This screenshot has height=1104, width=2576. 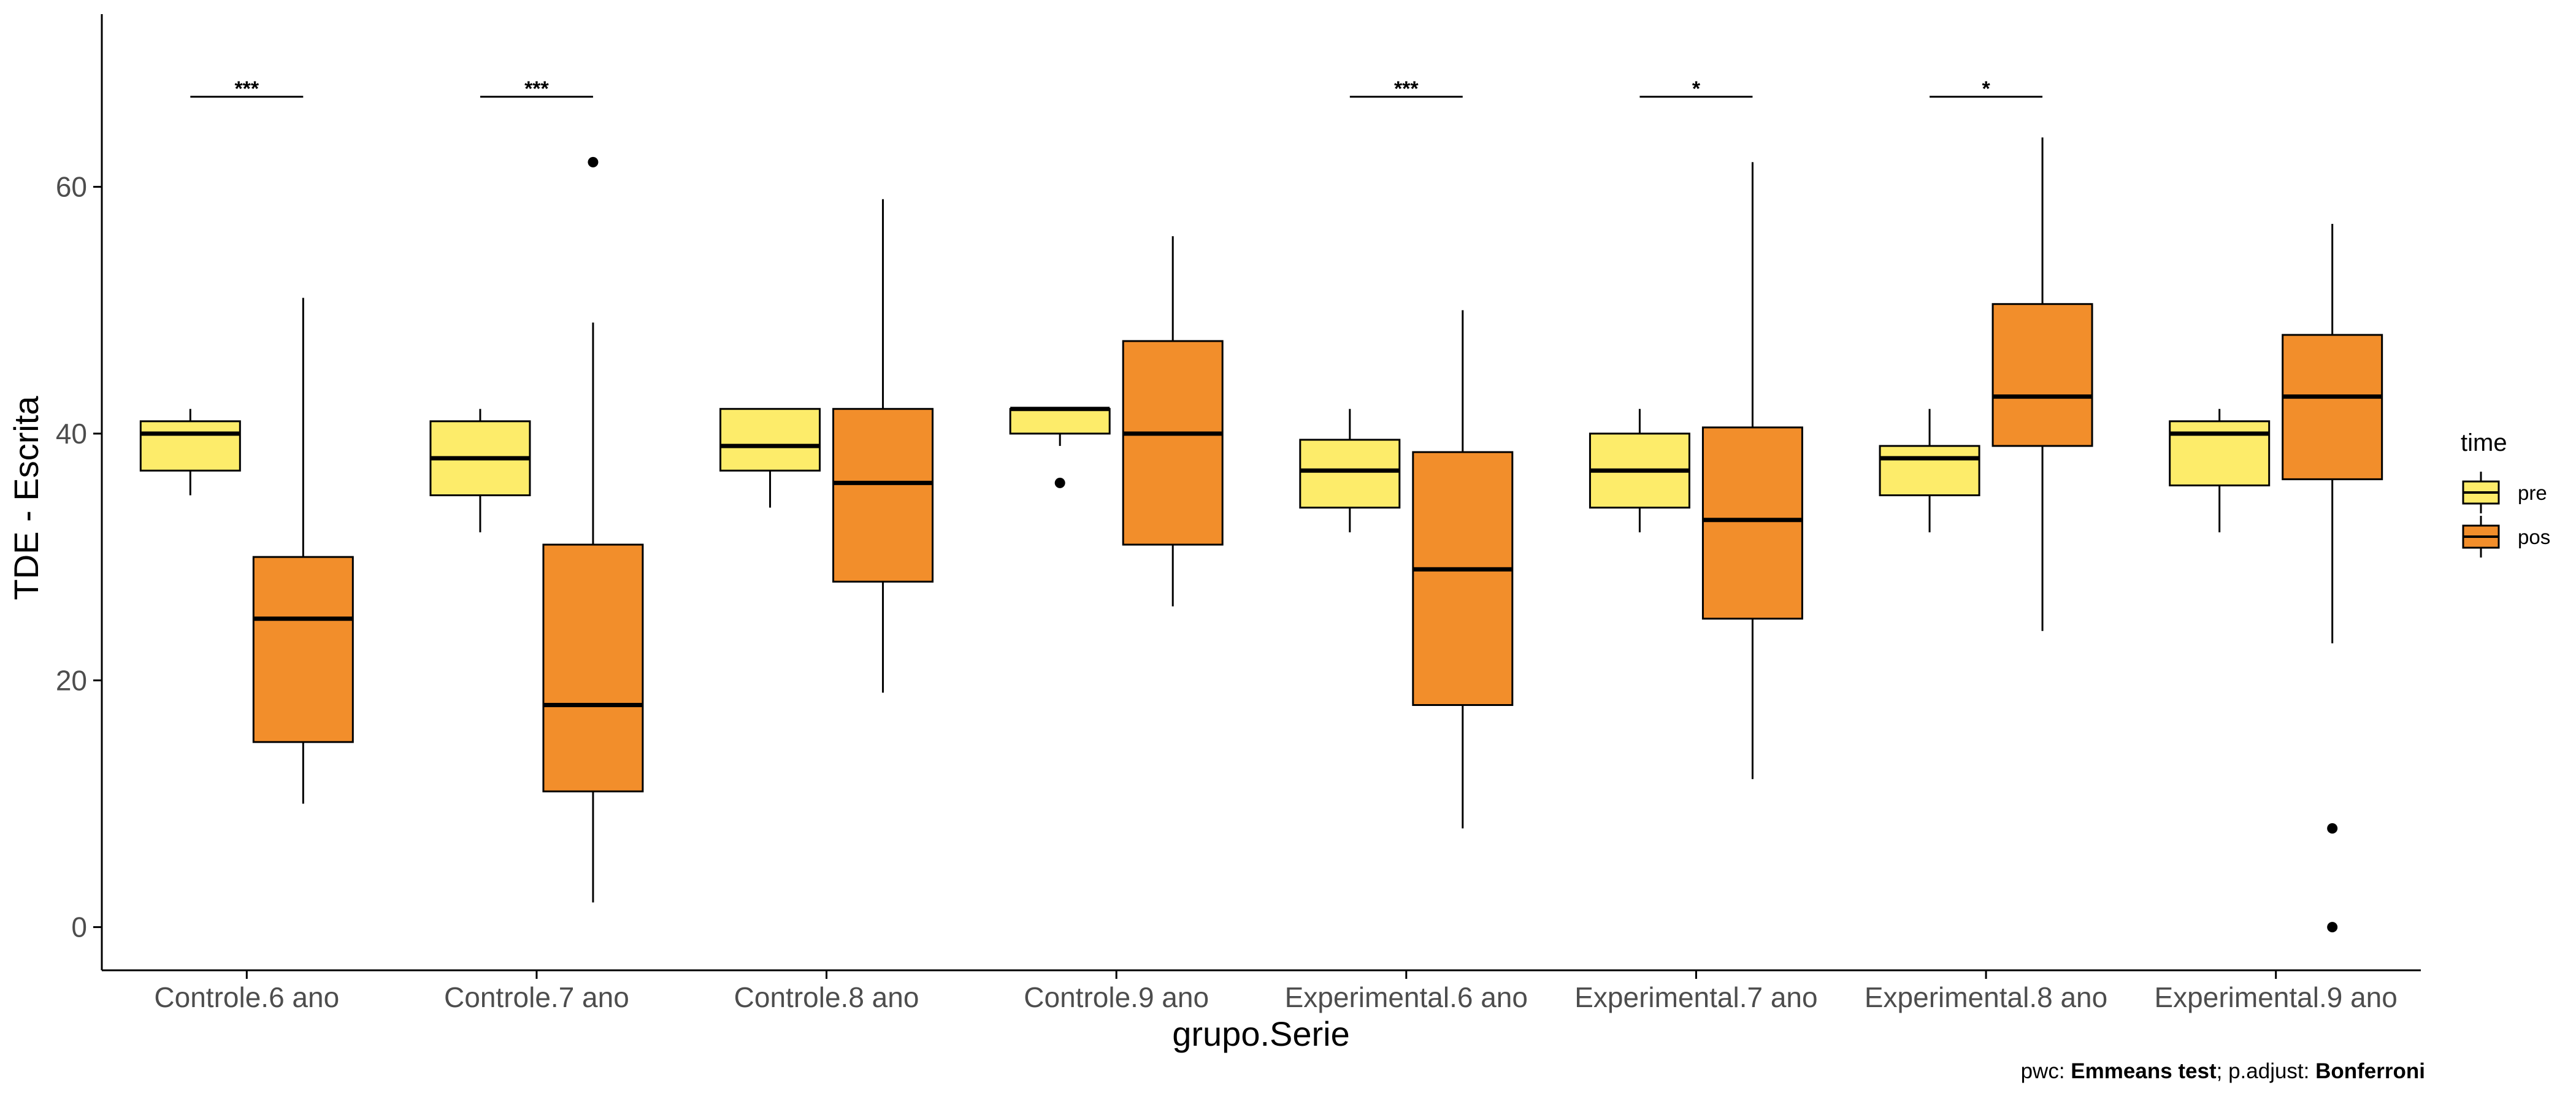 I want to click on legend-item-pos: pos, so click(x=2506, y=537).